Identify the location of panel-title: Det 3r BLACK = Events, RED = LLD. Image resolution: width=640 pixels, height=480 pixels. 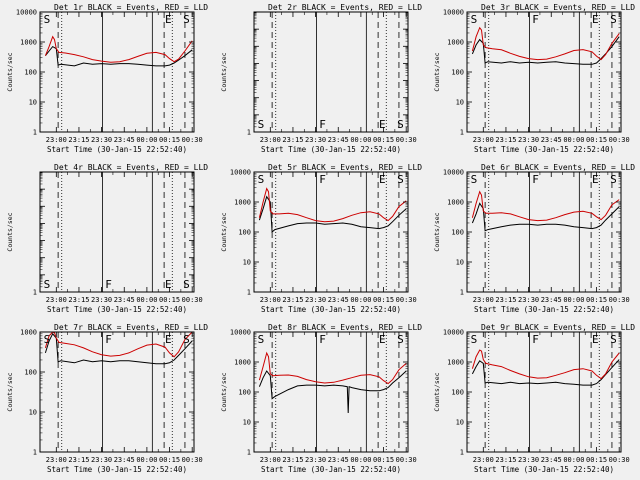
(558, 7).